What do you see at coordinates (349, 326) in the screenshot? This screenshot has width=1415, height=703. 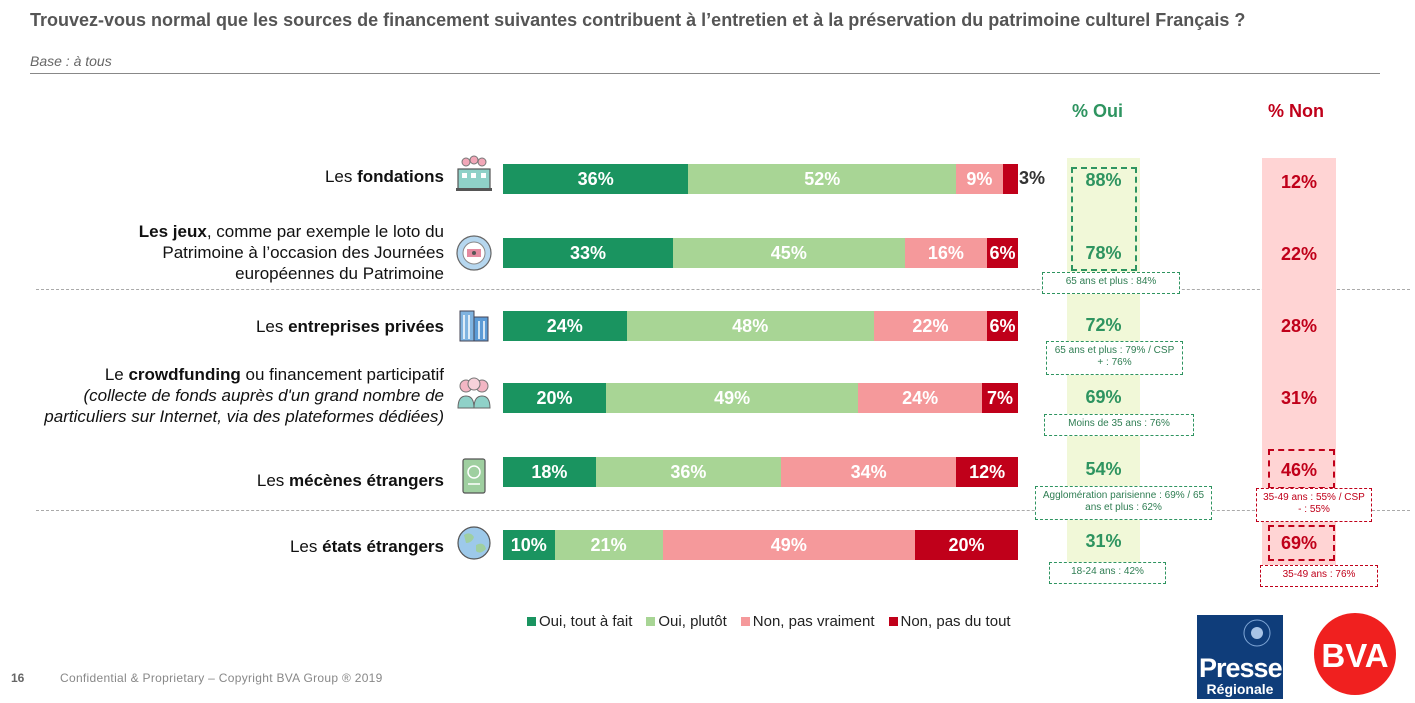 I see `row-label-entreprises: Les entreprises privées` at bounding box center [349, 326].